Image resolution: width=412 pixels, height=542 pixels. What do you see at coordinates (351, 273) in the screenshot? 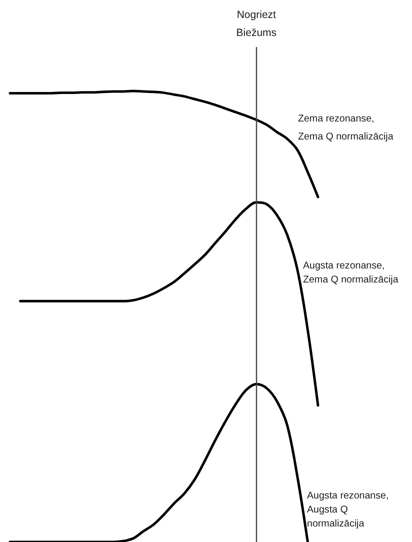
I see `series-label: Augsta rezonanse, Zema Q normalizācija` at bounding box center [351, 273].